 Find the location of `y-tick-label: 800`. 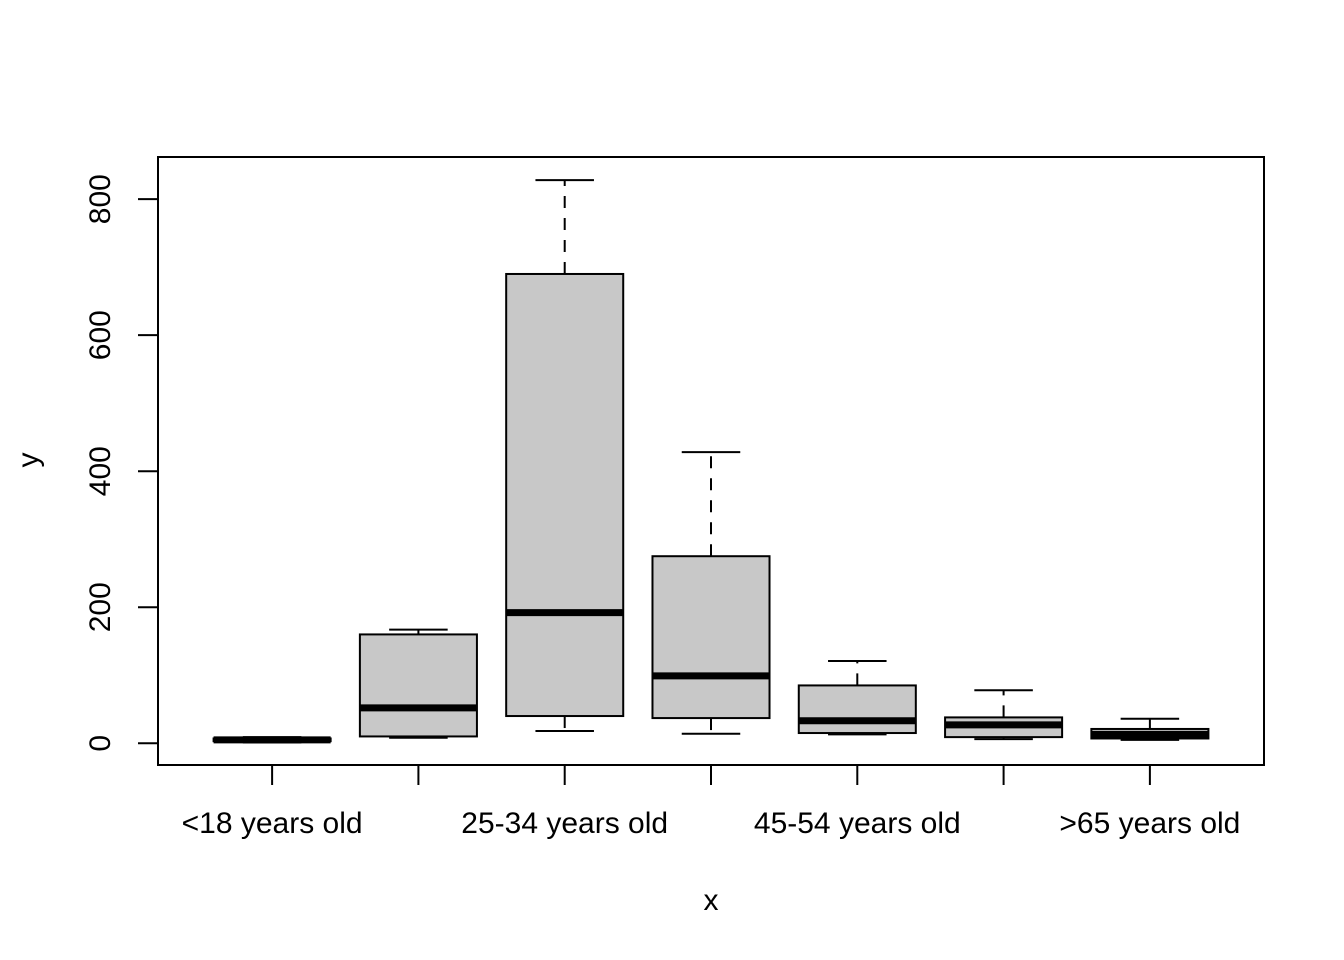

y-tick-label: 800 is located at coordinates (100, 199).